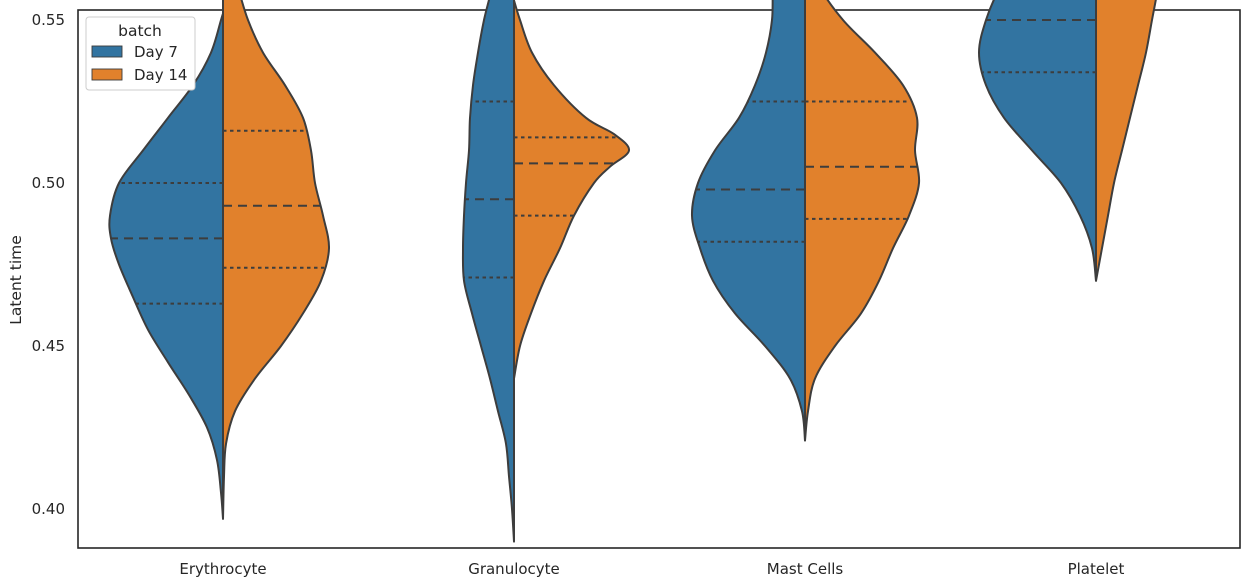  Describe the element at coordinates (48, 183) in the screenshot. I see `y-tick-label: 0.50` at that location.